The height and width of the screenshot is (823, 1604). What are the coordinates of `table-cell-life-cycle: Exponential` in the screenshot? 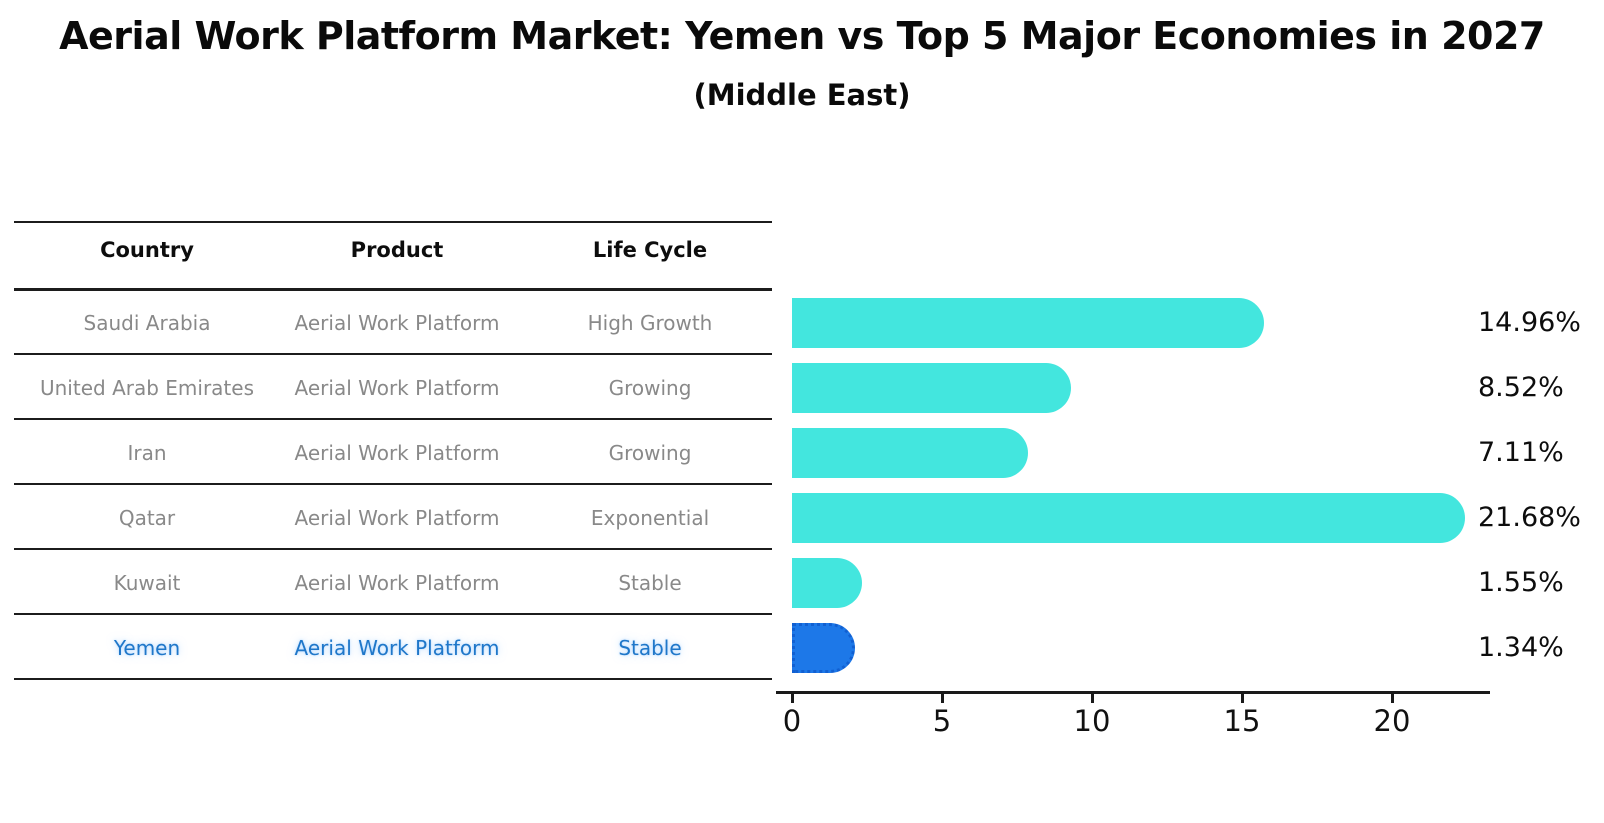 It's located at (650, 517).